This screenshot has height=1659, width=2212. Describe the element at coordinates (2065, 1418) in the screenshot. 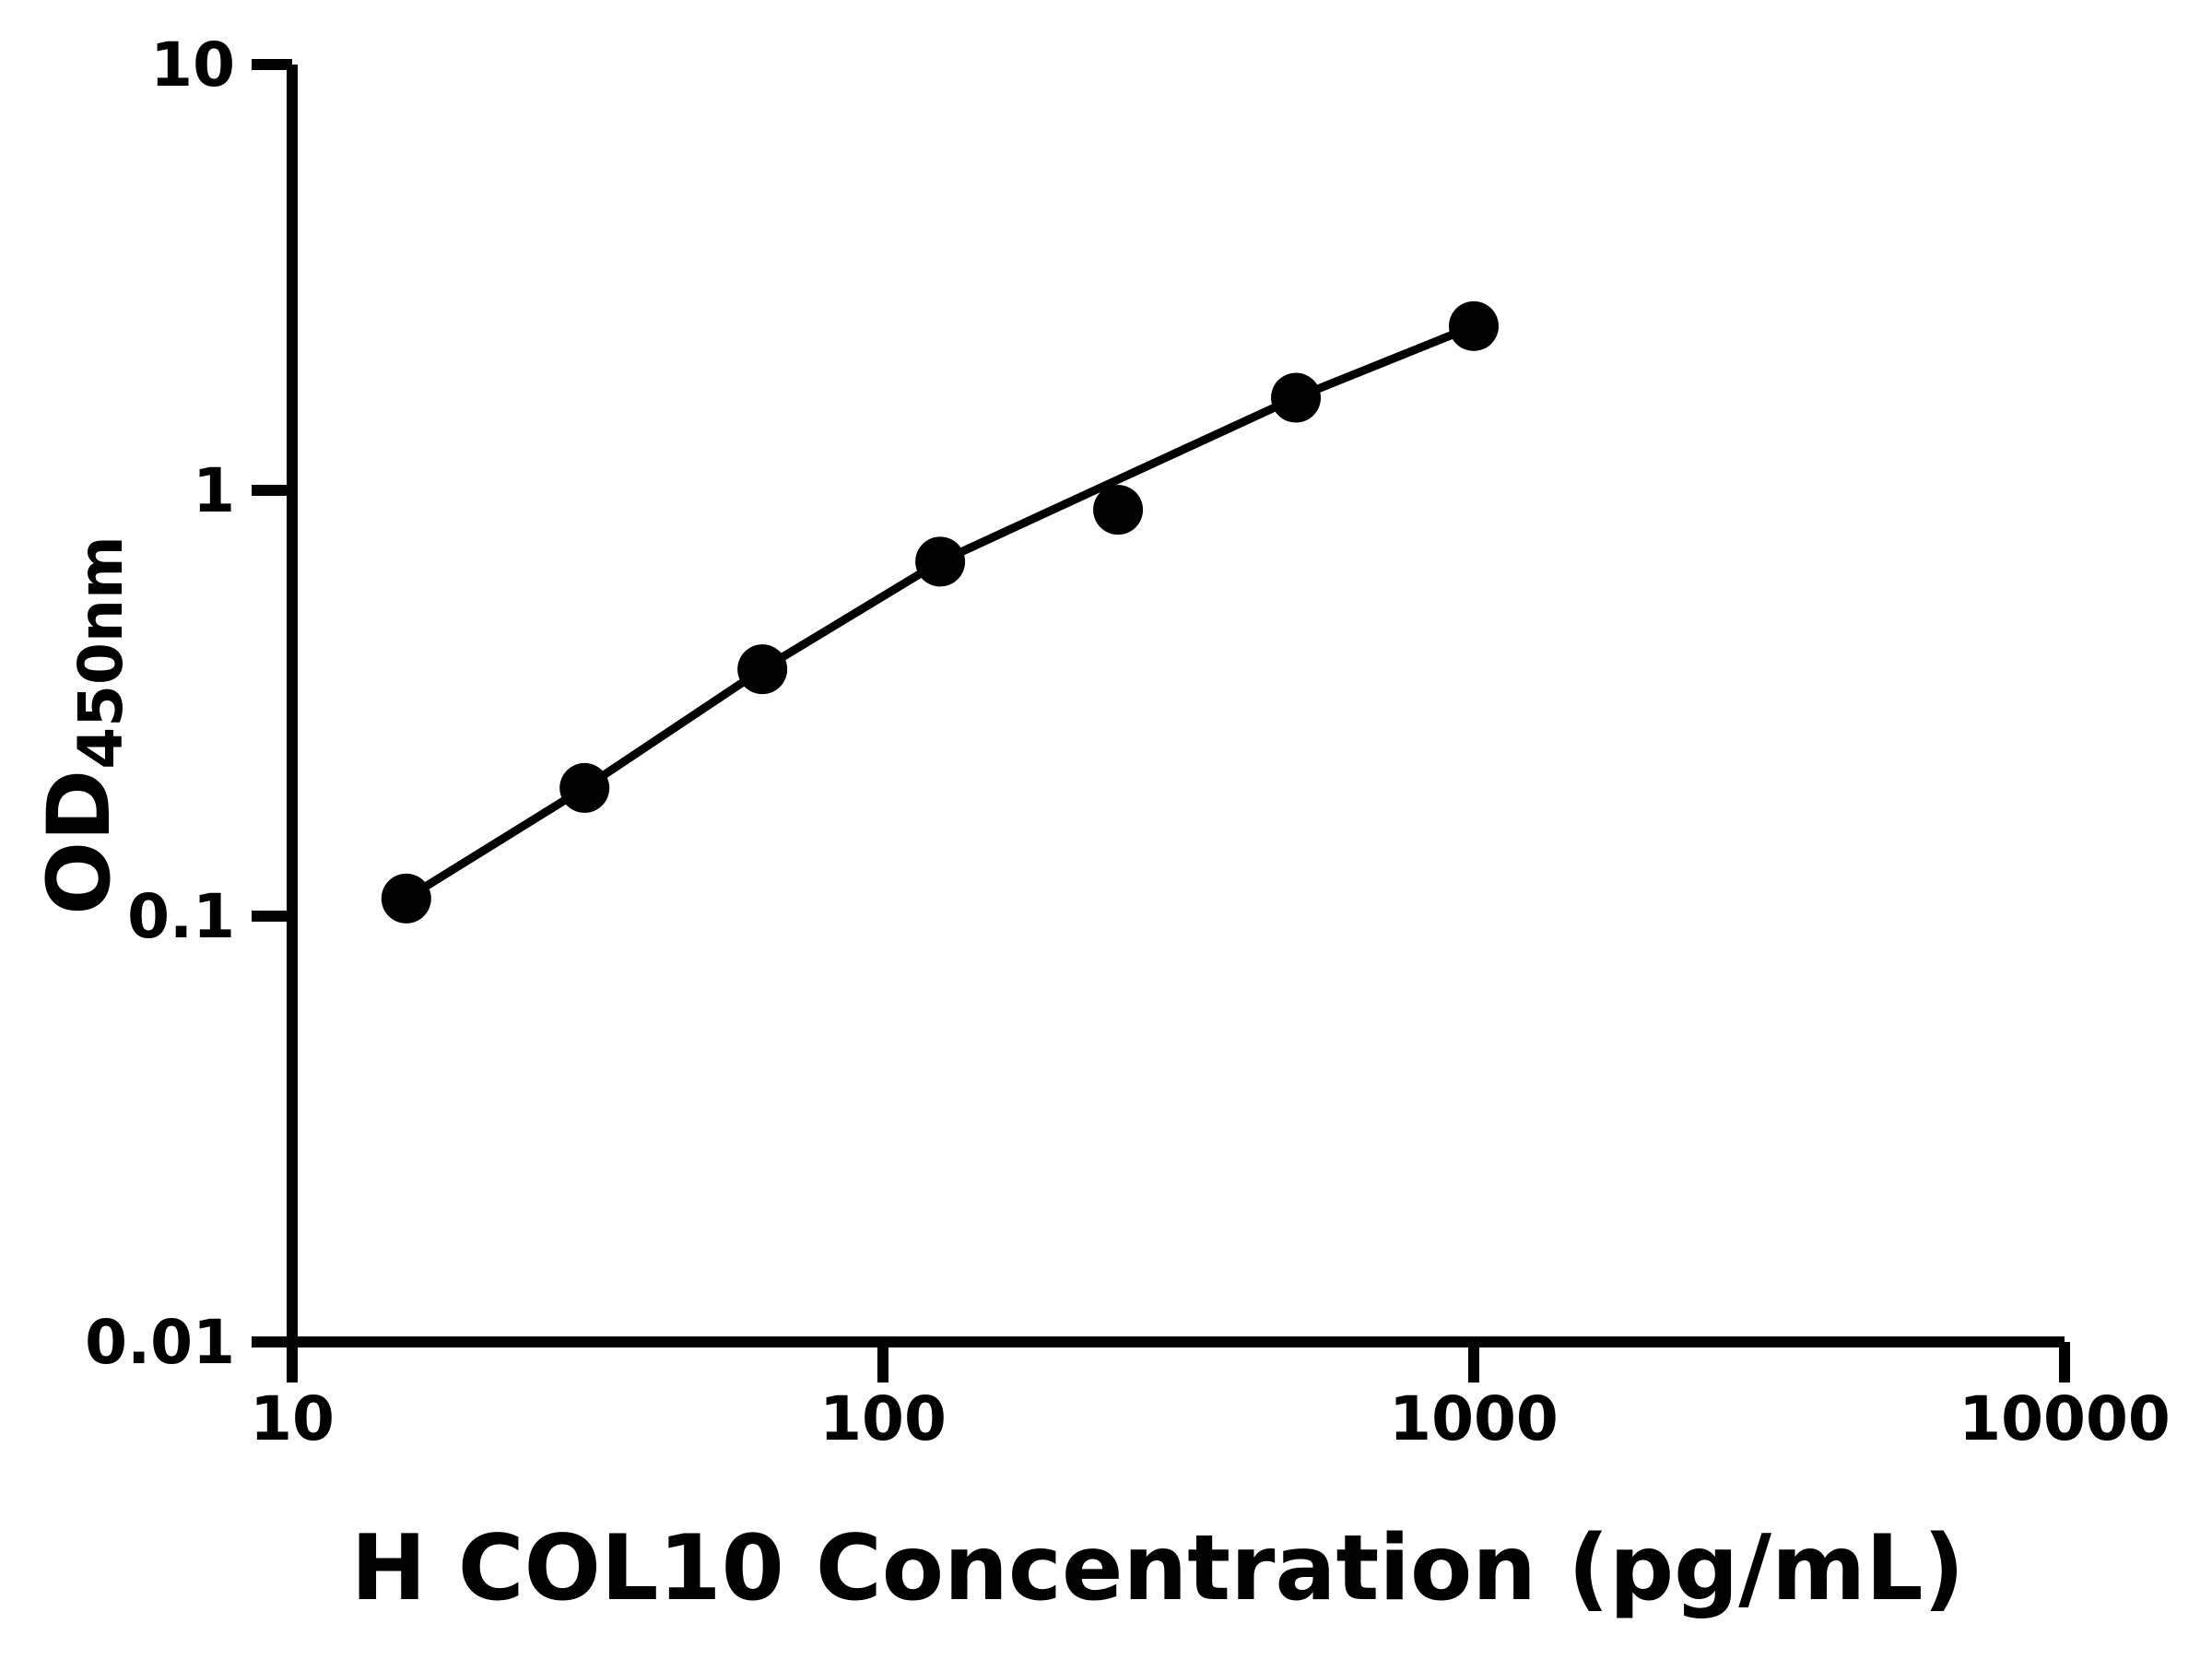

I see `x-axis-tick-label: 10000` at that location.